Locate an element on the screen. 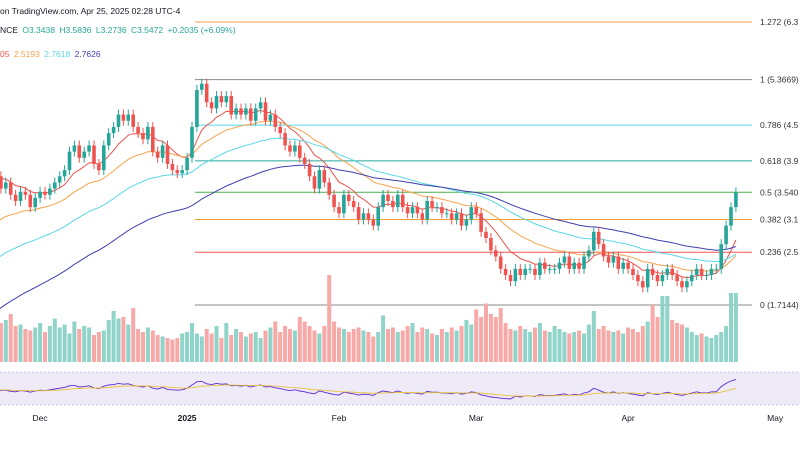  ma-line: 05 2.5193 2.7618 2.7626 is located at coordinates (51, 54).